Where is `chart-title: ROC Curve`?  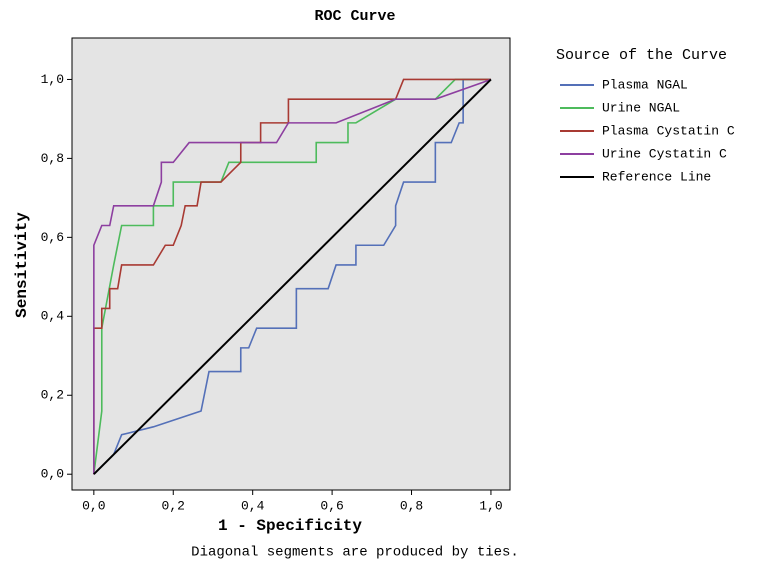 chart-title: ROC Curve is located at coordinates (354, 16).